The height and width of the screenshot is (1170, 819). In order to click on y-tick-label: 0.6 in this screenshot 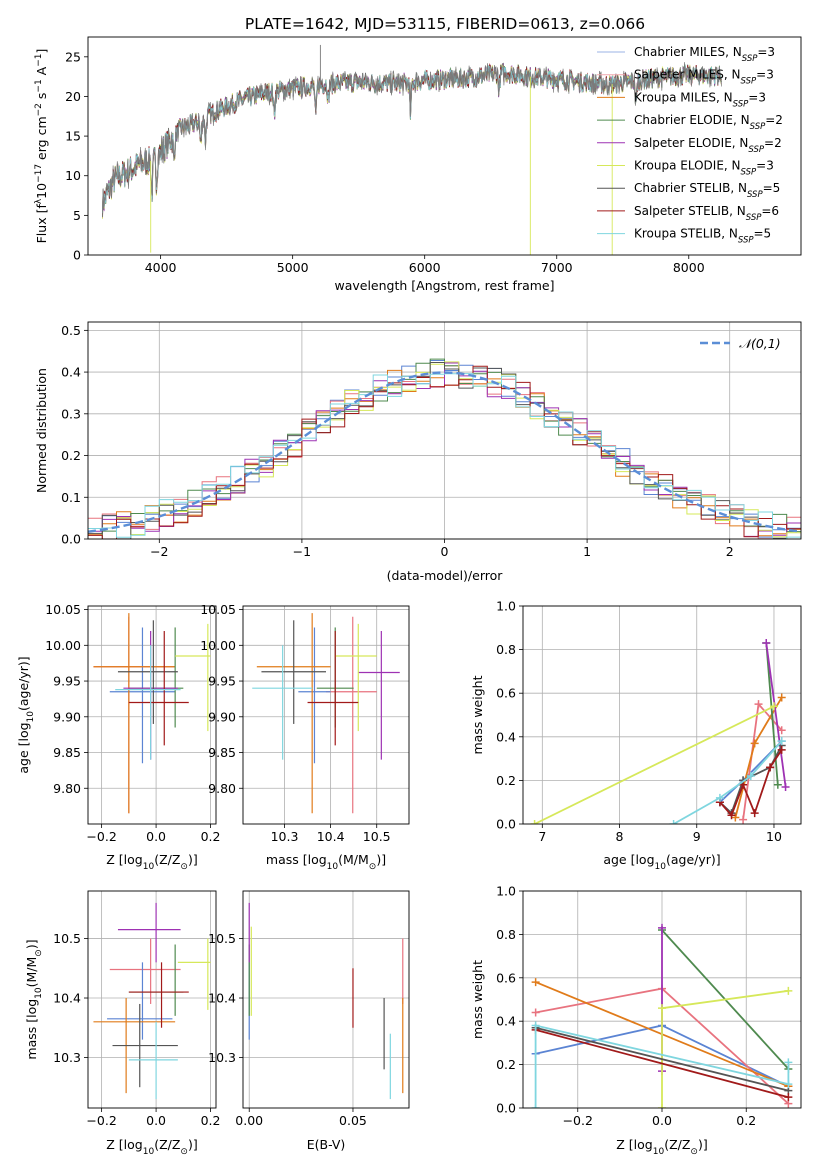, I will do `click(506, 693)`.